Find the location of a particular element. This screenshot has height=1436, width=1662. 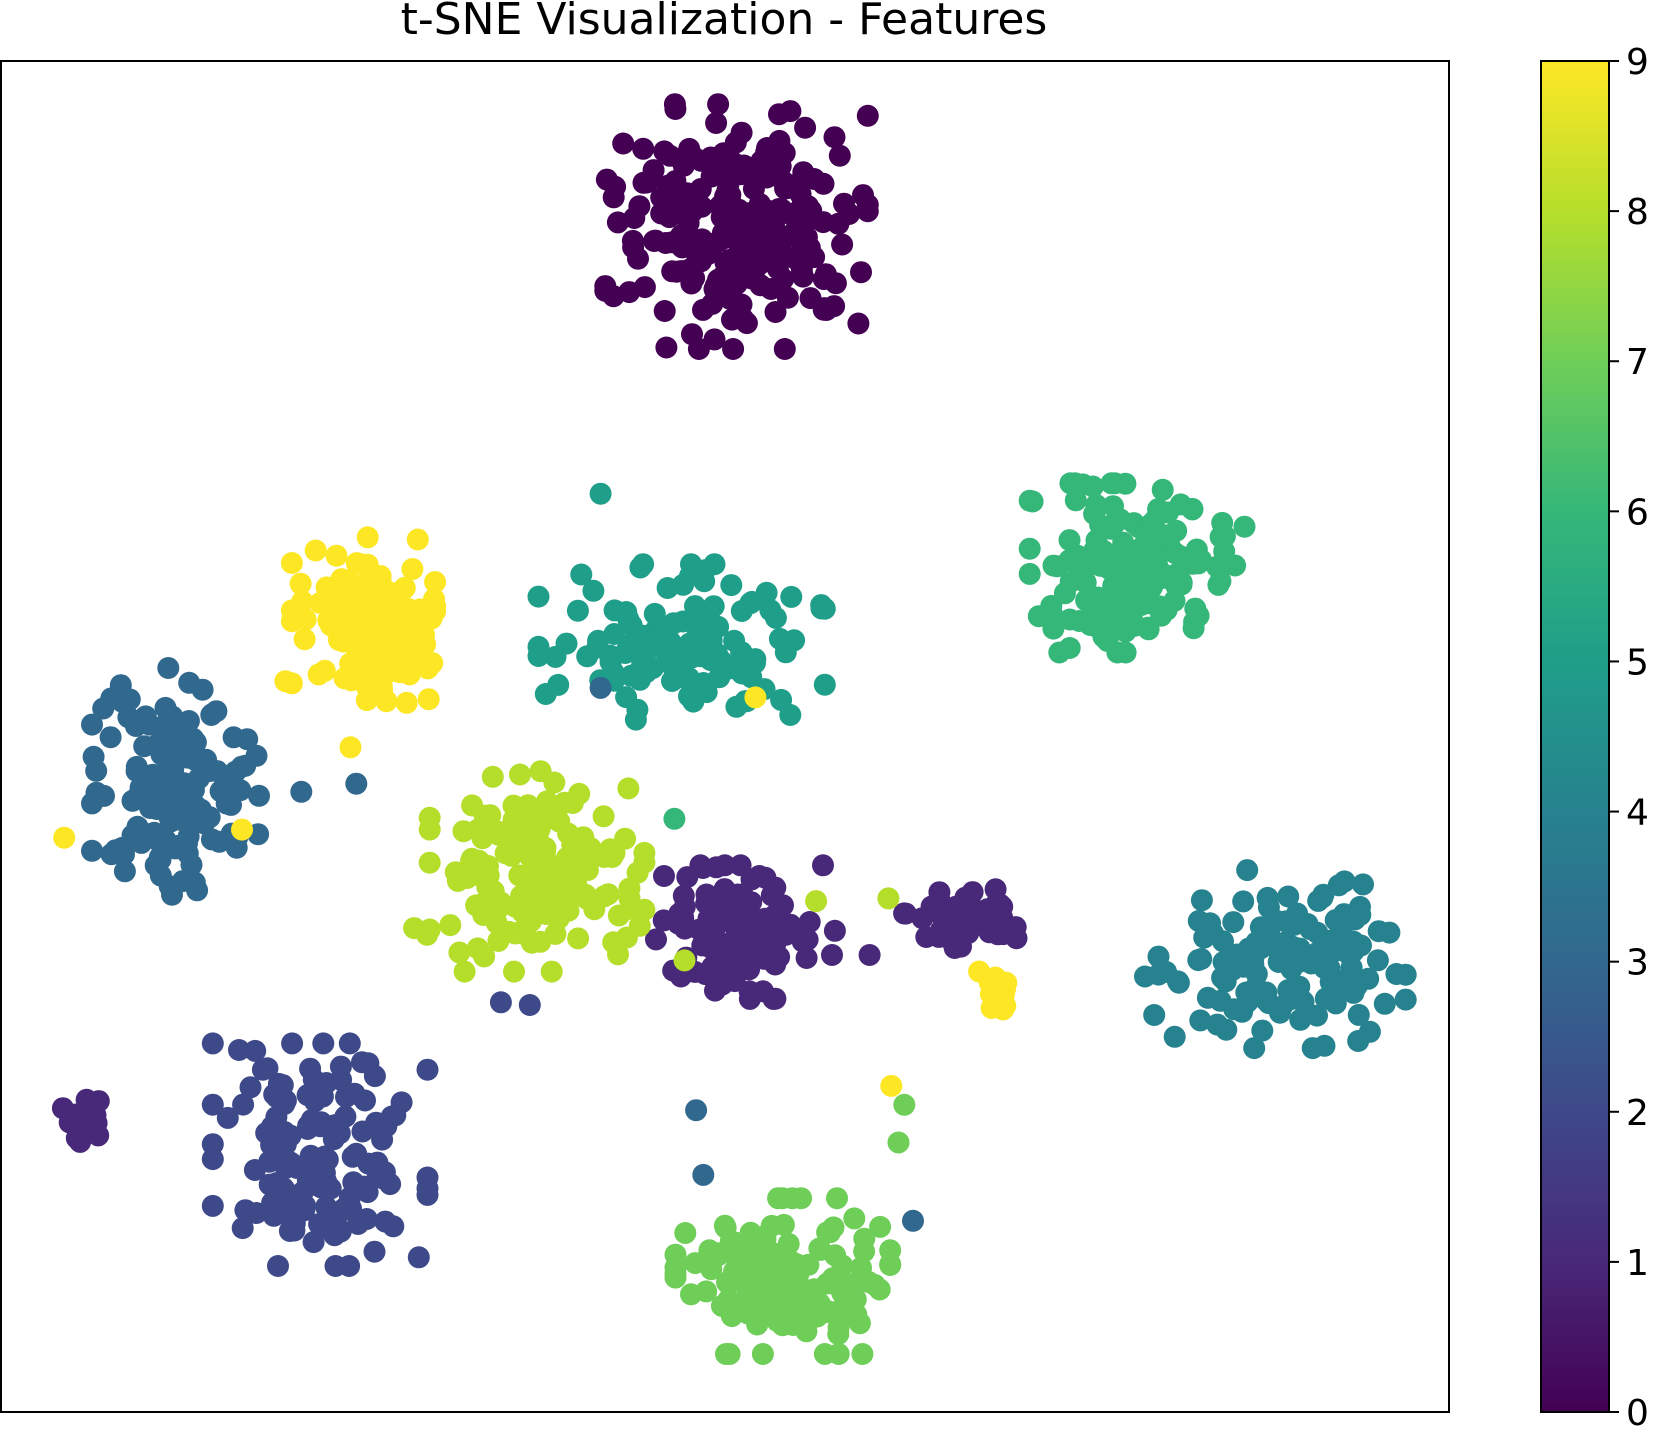

colorbar-tick-label: 8 is located at coordinates (1637, 212).